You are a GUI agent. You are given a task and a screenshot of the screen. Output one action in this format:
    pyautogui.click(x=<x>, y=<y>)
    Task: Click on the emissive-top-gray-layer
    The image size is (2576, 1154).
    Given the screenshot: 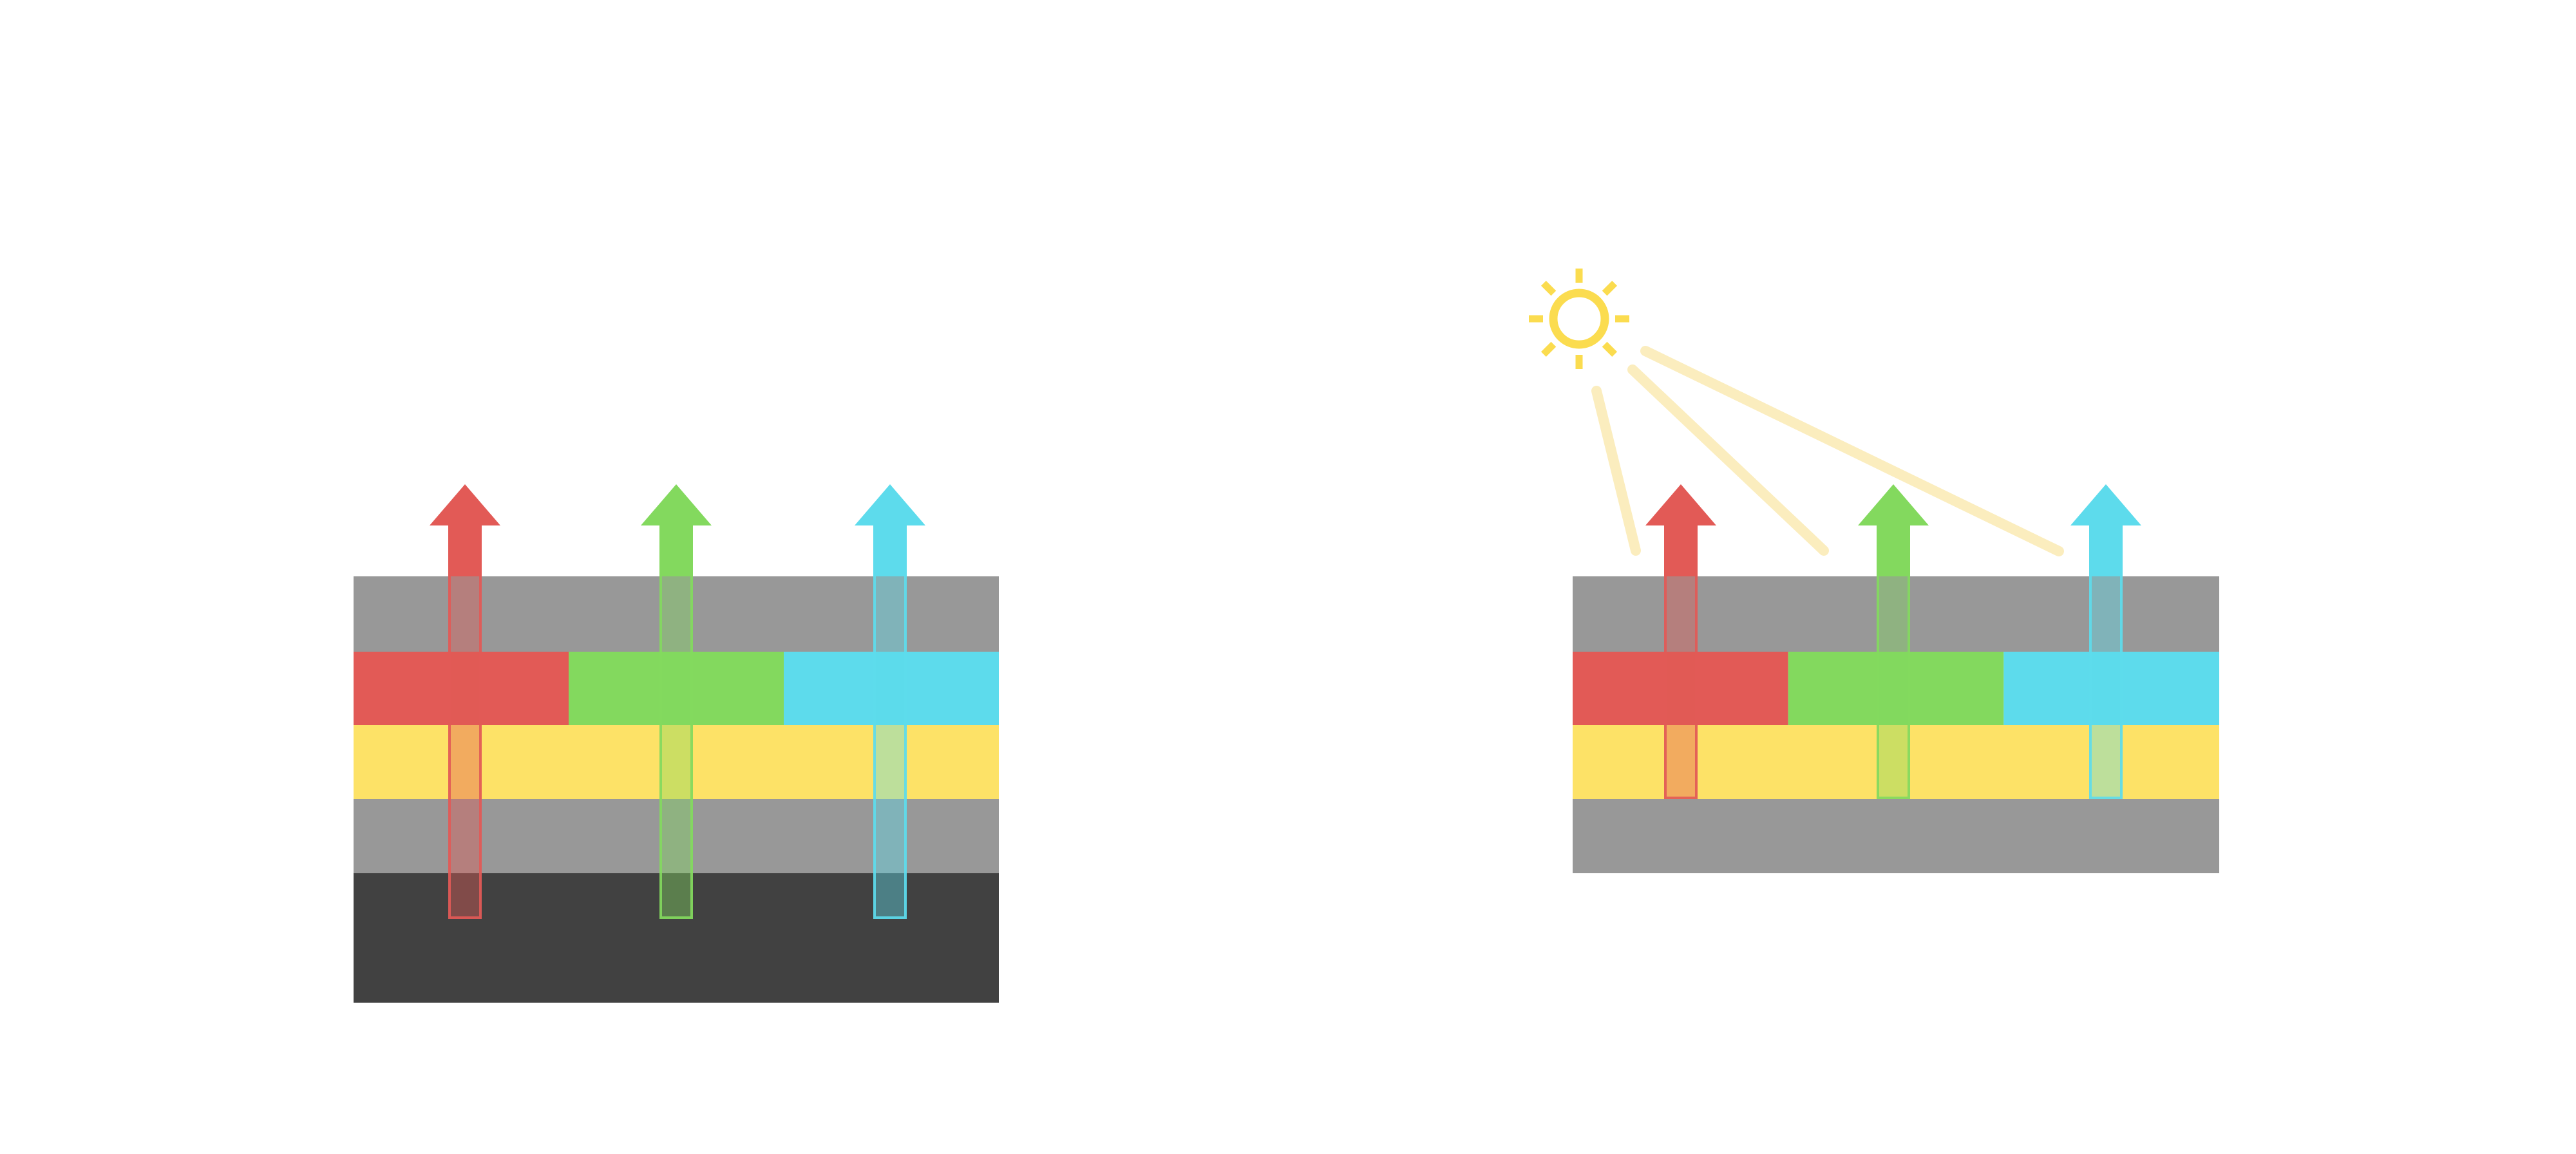 What is the action you would take?
    pyautogui.click(x=677, y=614)
    